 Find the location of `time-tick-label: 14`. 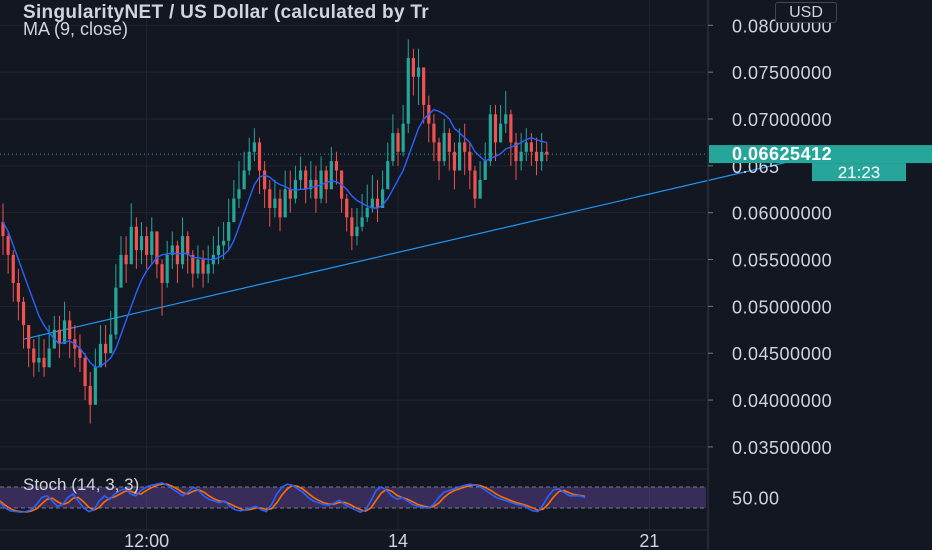

time-tick-label: 14 is located at coordinates (398, 540).